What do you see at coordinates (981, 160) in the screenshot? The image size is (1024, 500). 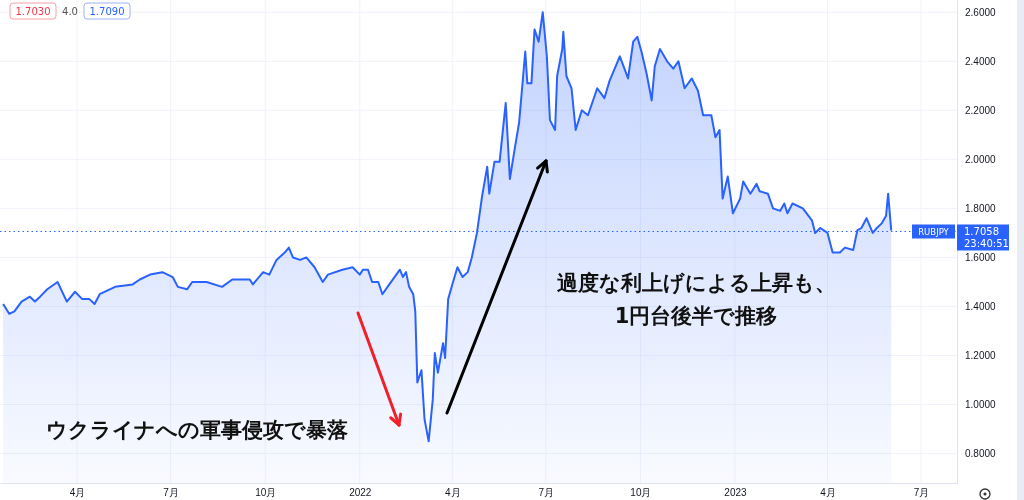 I see `y-tick-label: 2.0000` at bounding box center [981, 160].